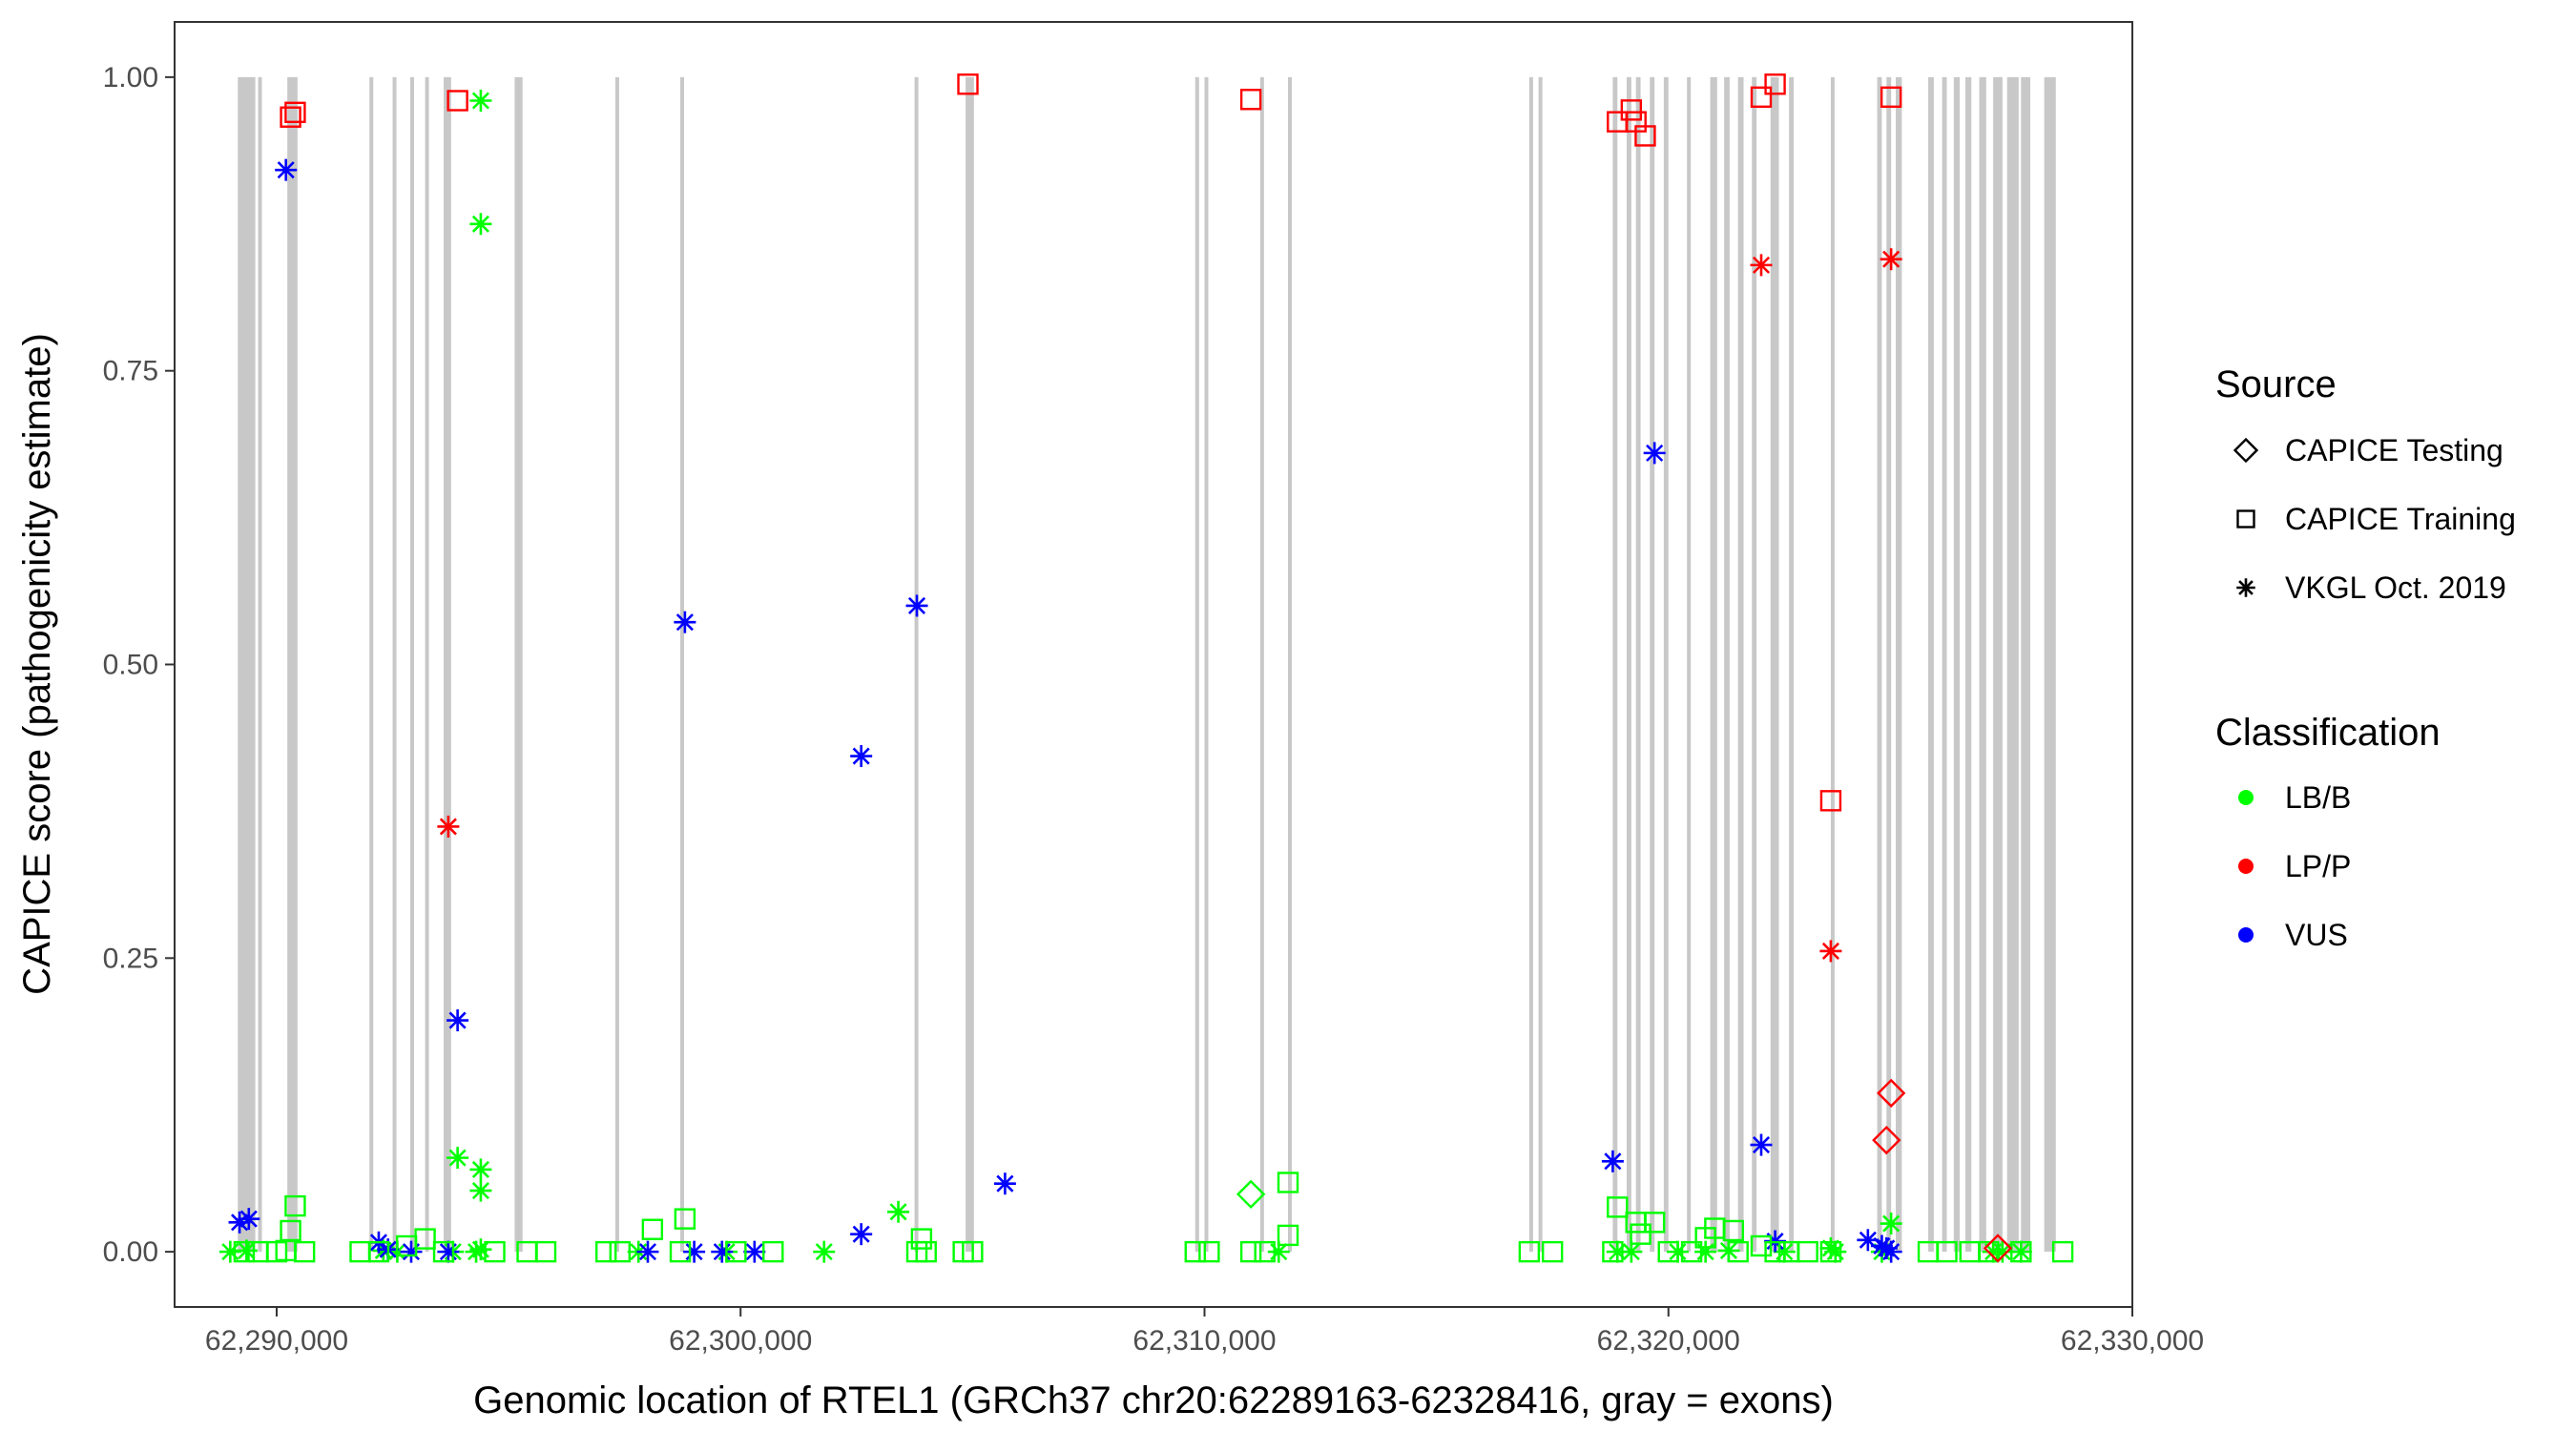 Image resolution: width=2576 pixels, height=1431 pixels. I want to click on y-axis-tick-label: 0.75, so click(130, 371).